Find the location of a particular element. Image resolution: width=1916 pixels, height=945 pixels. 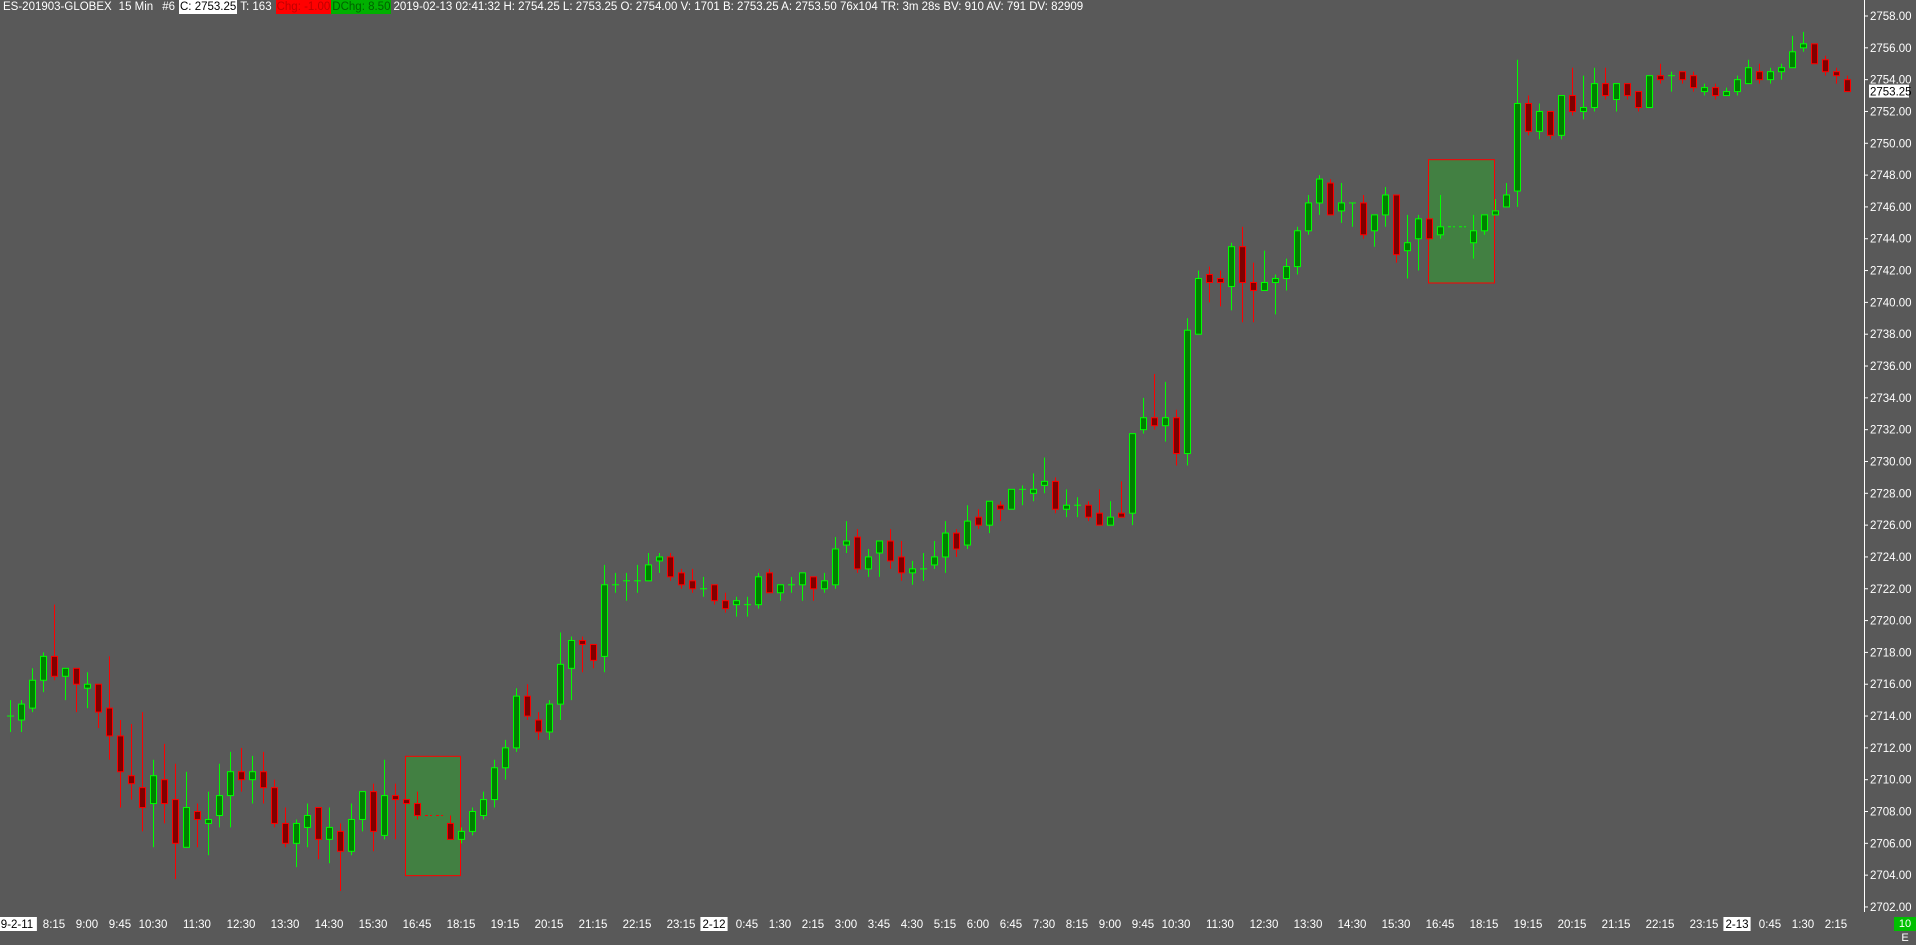

price-tick-label: 2732.00 is located at coordinates (1891, 431).